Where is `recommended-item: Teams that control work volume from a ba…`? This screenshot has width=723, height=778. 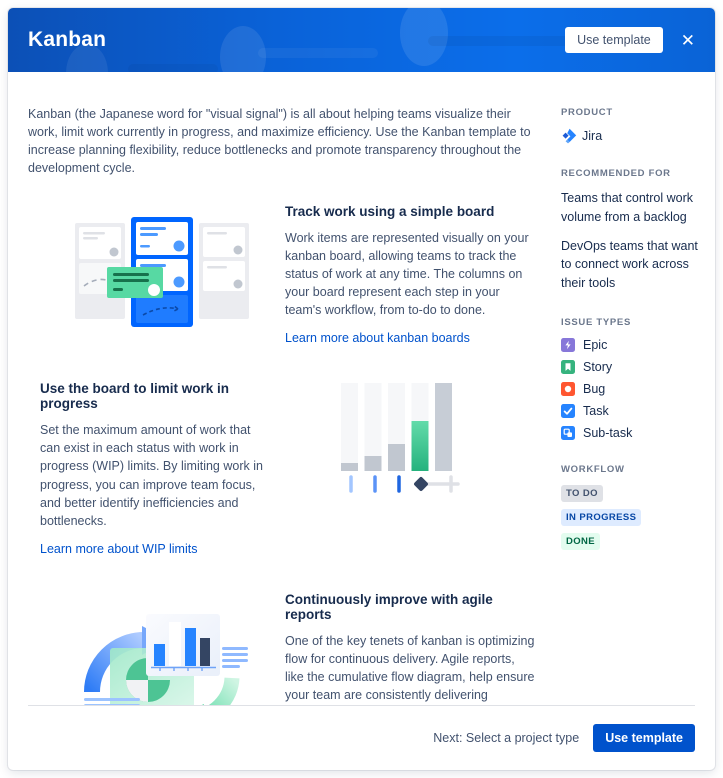 recommended-item: Teams that control work volume from a ba… is located at coordinates (627, 207).